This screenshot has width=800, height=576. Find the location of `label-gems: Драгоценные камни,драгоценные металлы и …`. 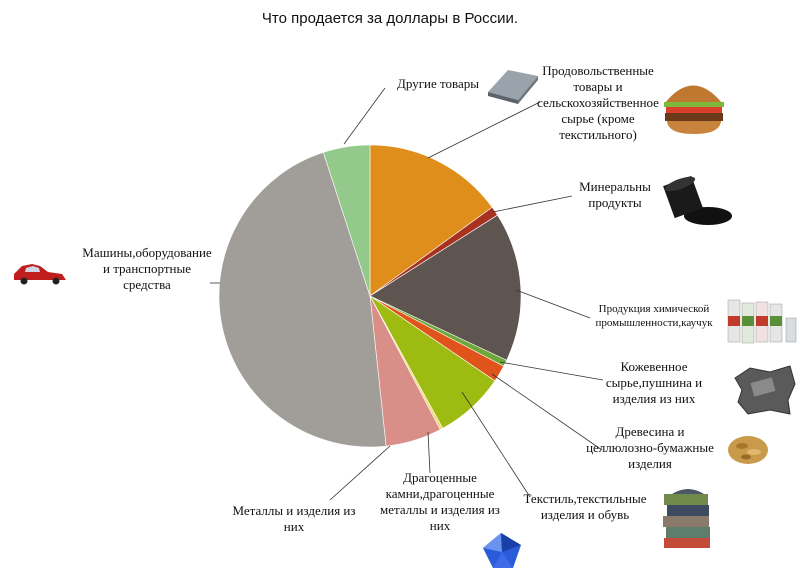

label-gems: Драгоценные камни,драгоценные металлы и … is located at coordinates (440, 501).